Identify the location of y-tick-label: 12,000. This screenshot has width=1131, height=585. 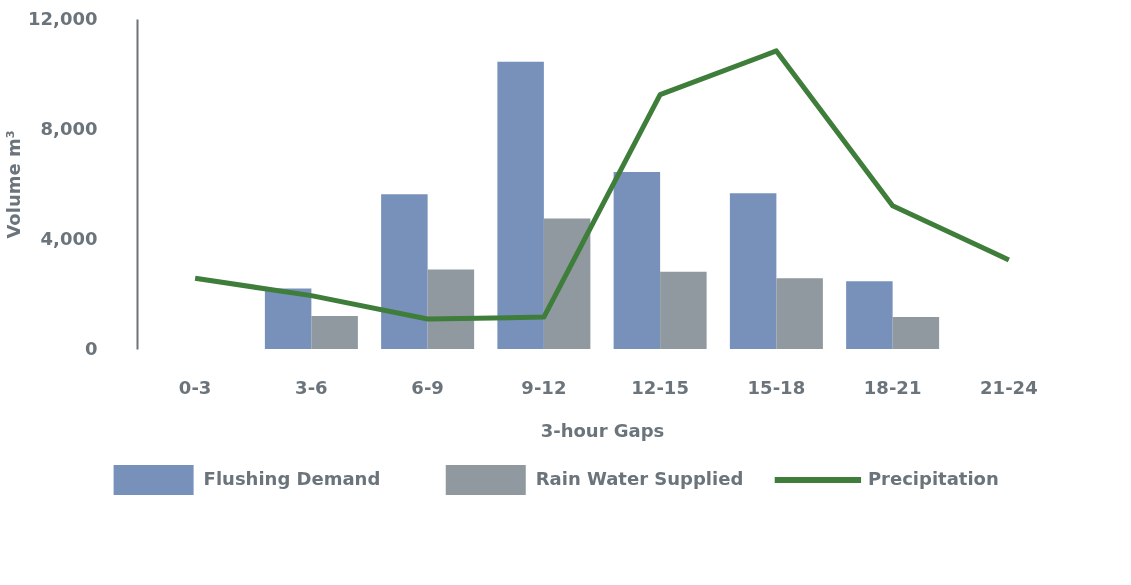
(63, 18).